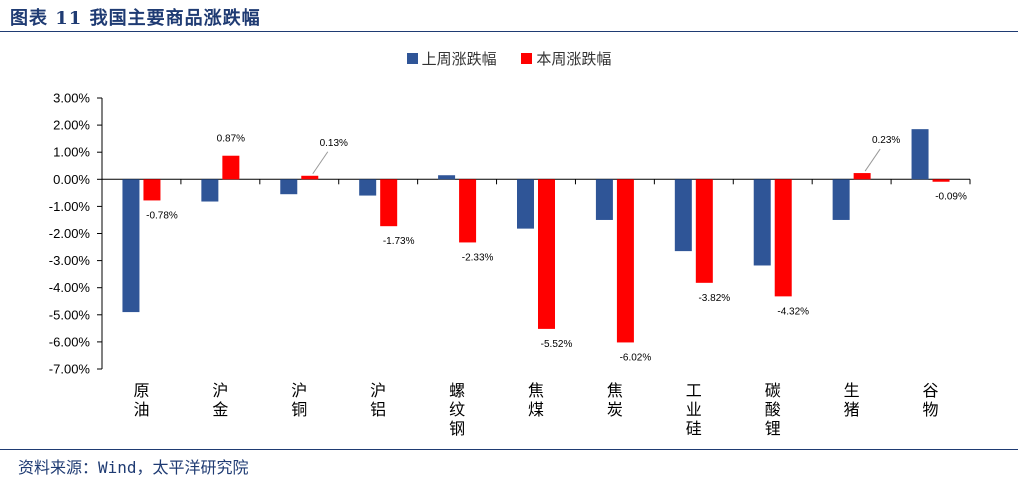 Image resolution: width=1018 pixels, height=479 pixels. I want to click on x-category-label: 煤, so click(536, 409).